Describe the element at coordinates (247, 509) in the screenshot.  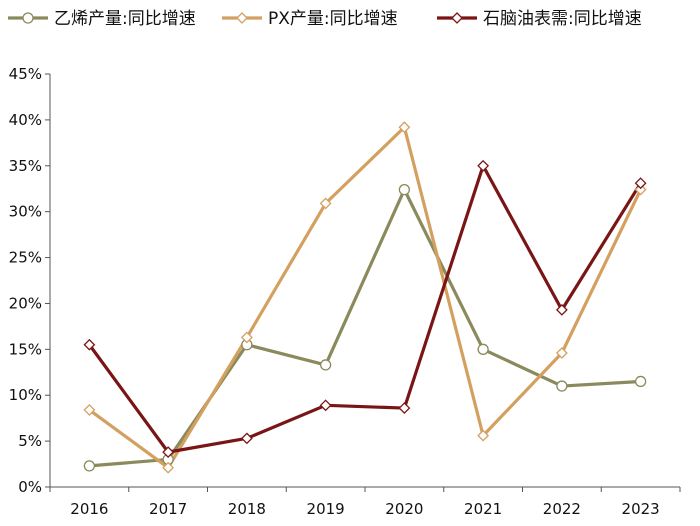
I see `x-tick-label: 2018` at that location.